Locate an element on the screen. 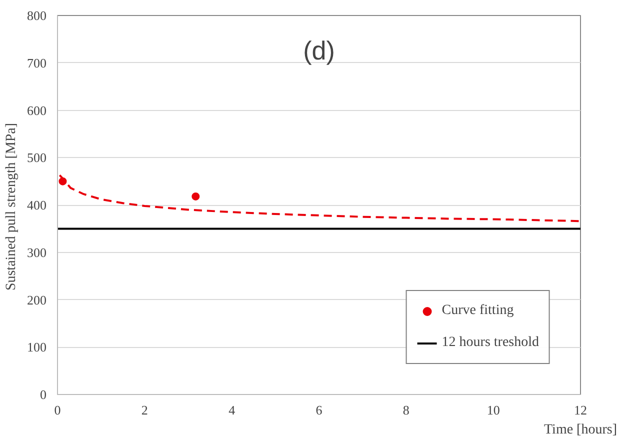  y-tick-label: 100 is located at coordinates (36, 347).